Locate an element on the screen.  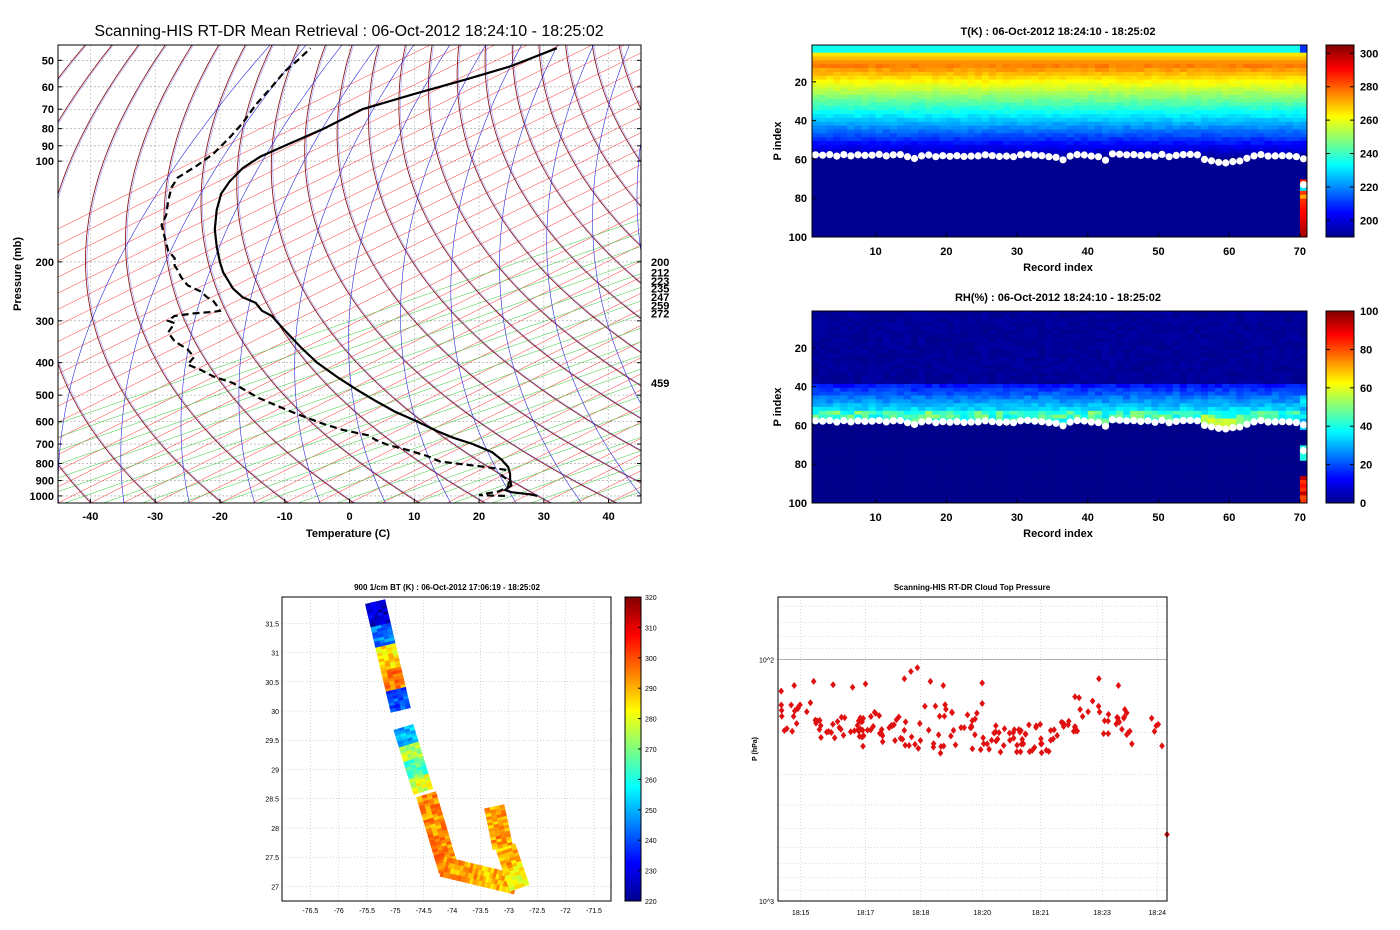
x-tick-label: 20 is located at coordinates (946, 252).